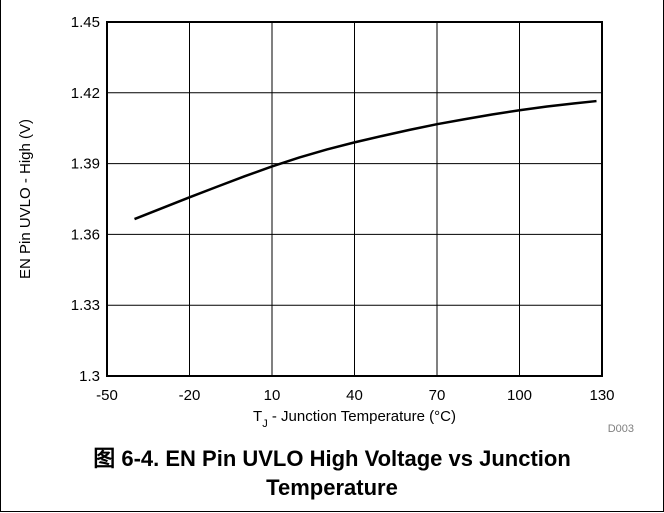 The width and height of the screenshot is (664, 513). Describe the element at coordinates (190, 395) in the screenshot. I see `x-tick-label: -20` at that location.